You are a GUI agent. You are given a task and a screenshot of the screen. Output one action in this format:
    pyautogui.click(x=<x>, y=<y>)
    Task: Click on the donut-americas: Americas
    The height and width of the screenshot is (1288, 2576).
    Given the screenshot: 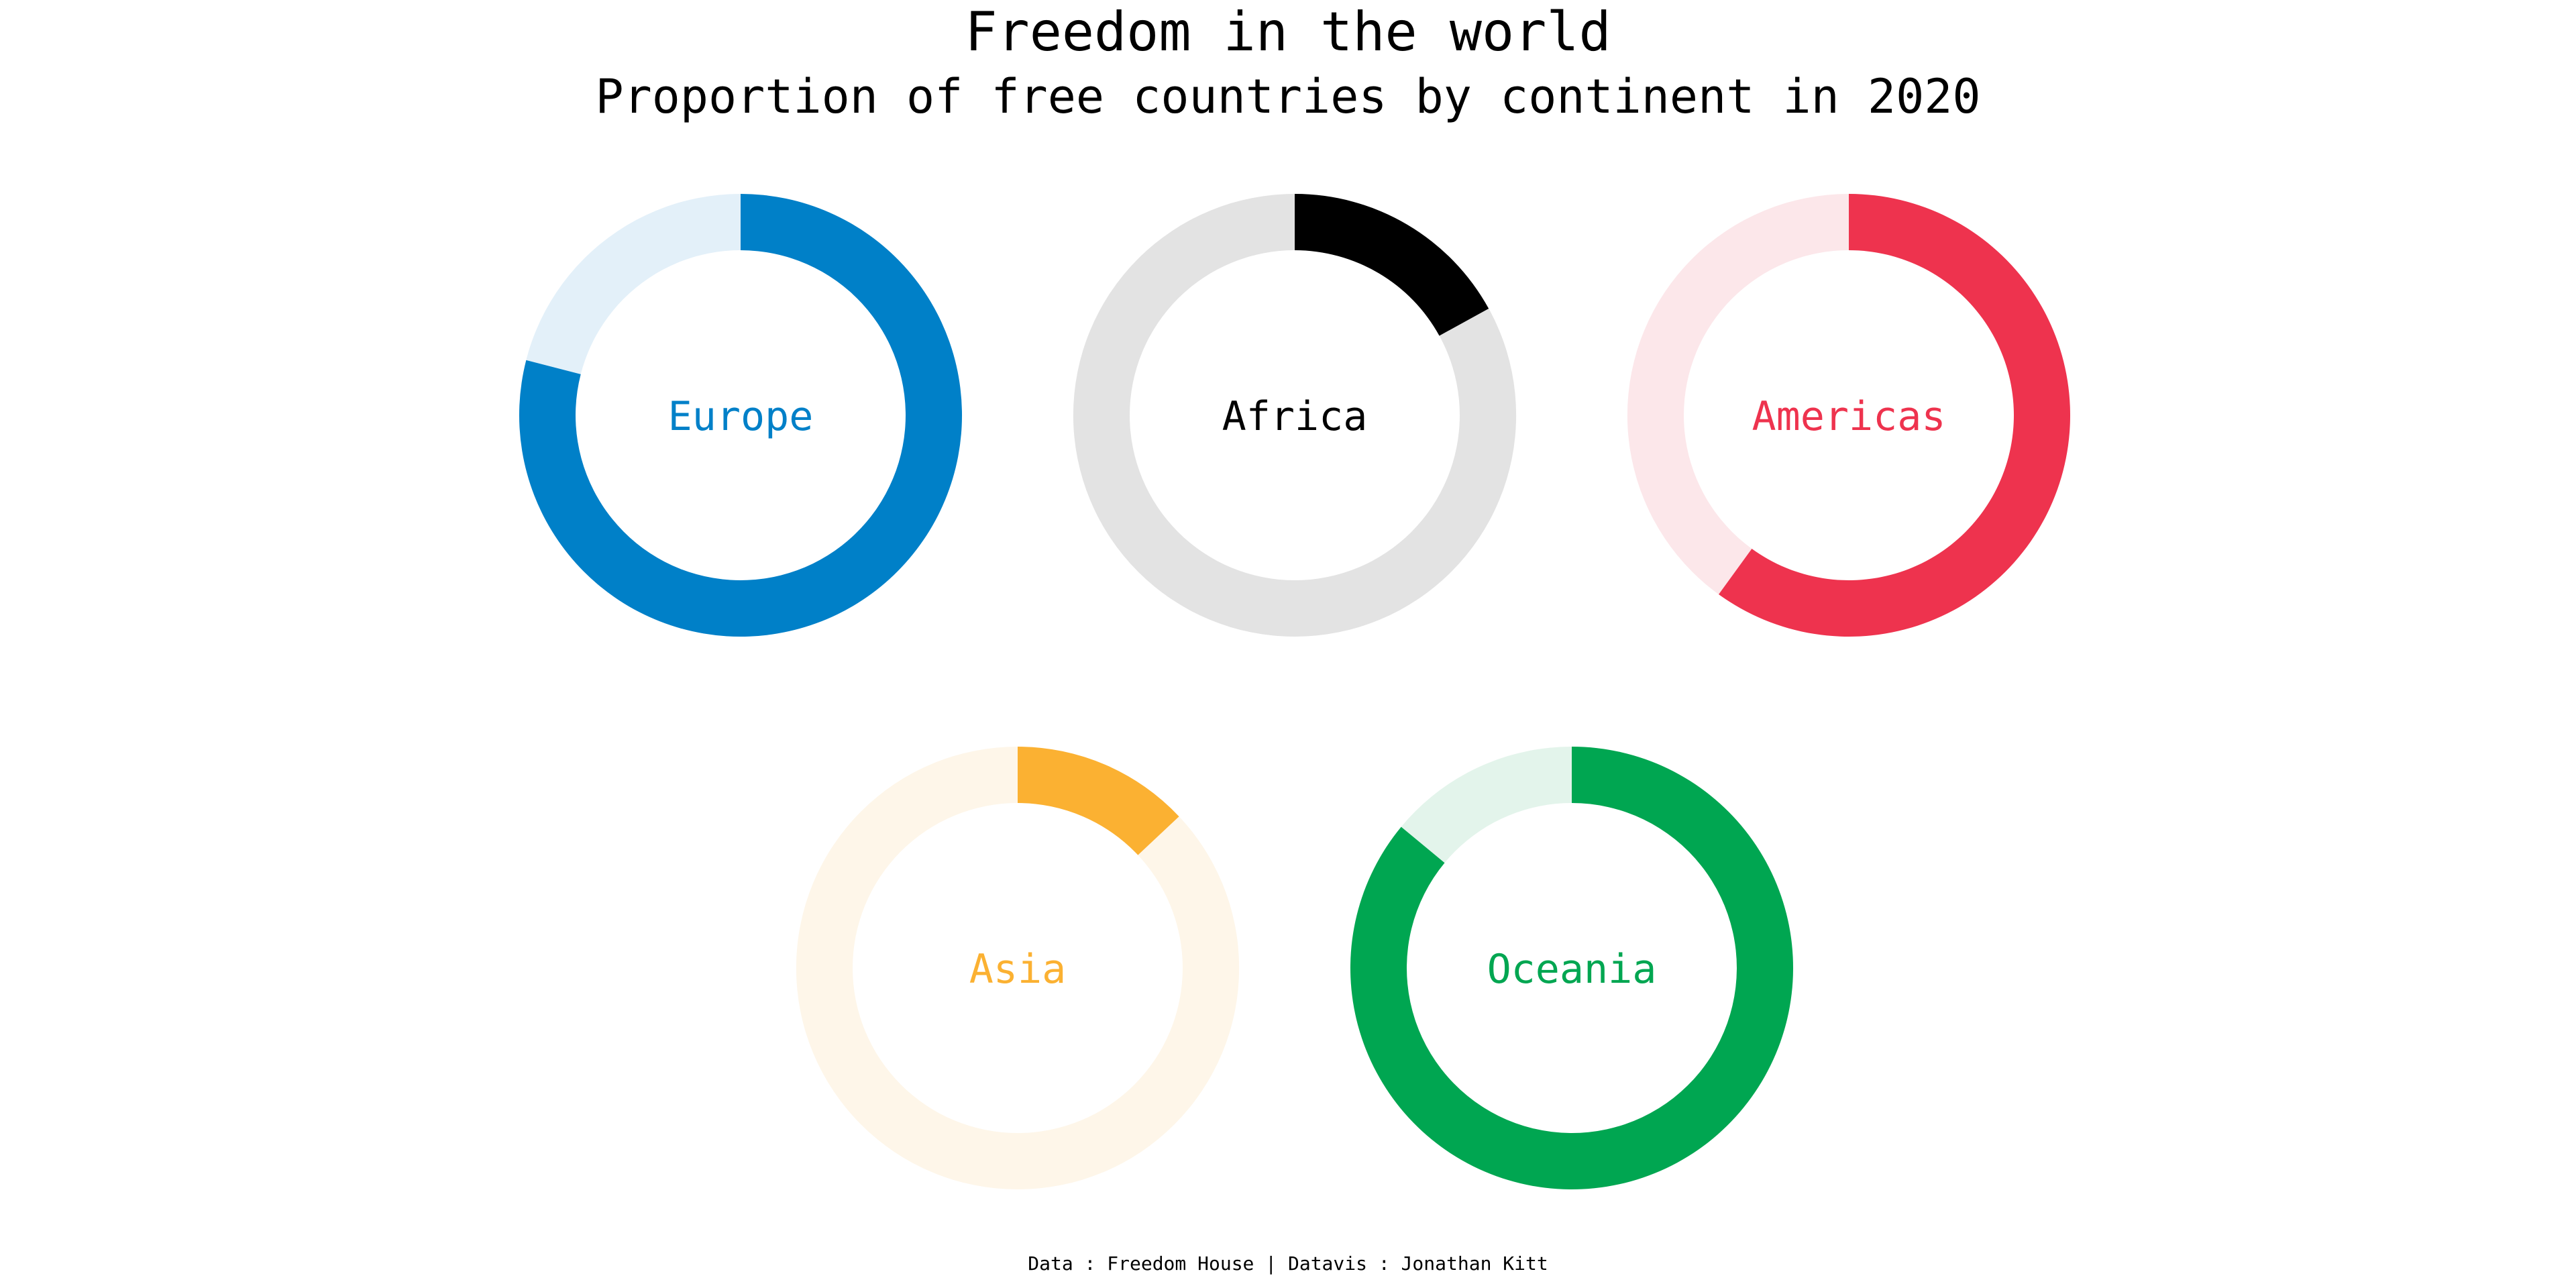 What is the action you would take?
    pyautogui.click(x=1849, y=415)
    